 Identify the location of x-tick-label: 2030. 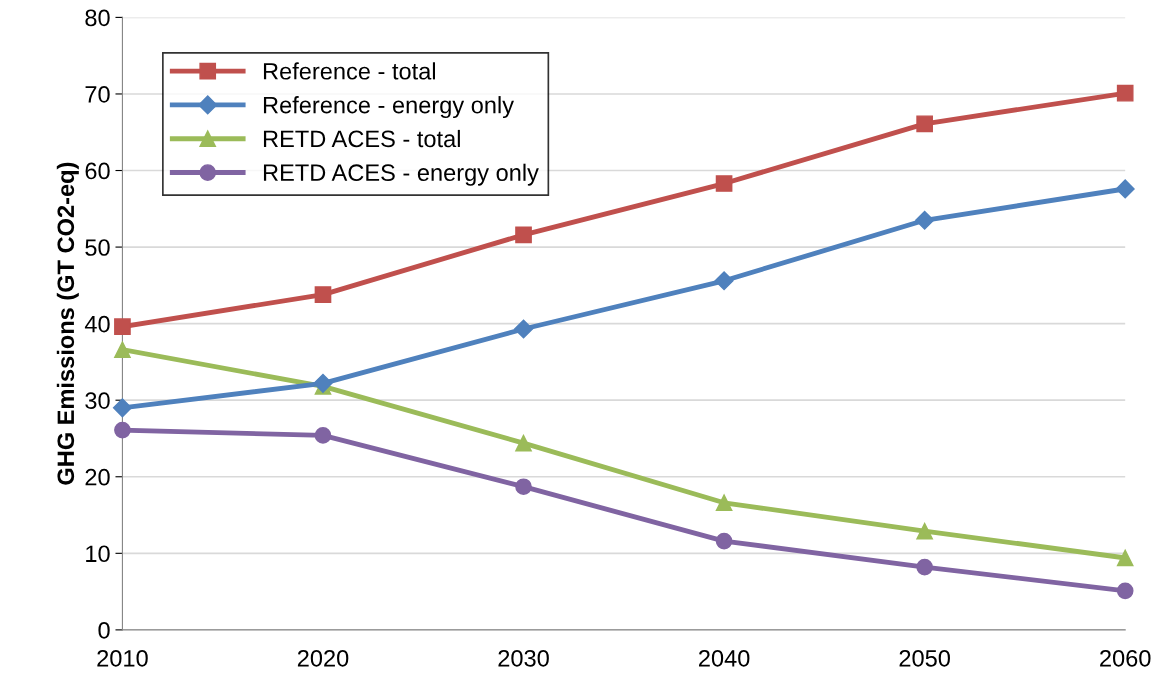
(523, 658).